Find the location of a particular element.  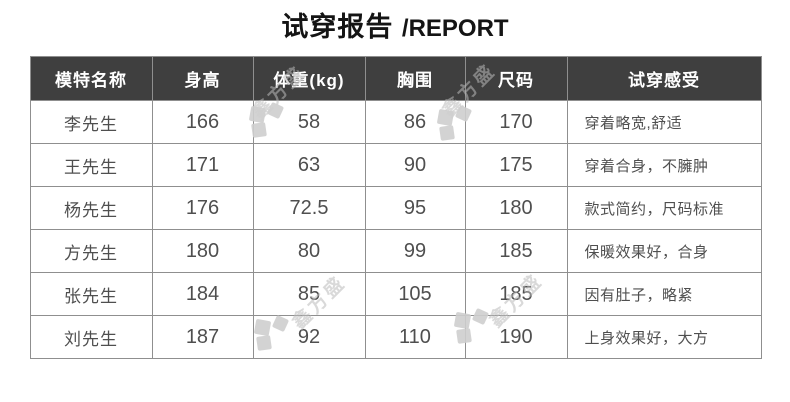

cell-comment: 因有肚子，略紧 is located at coordinates (664, 294).